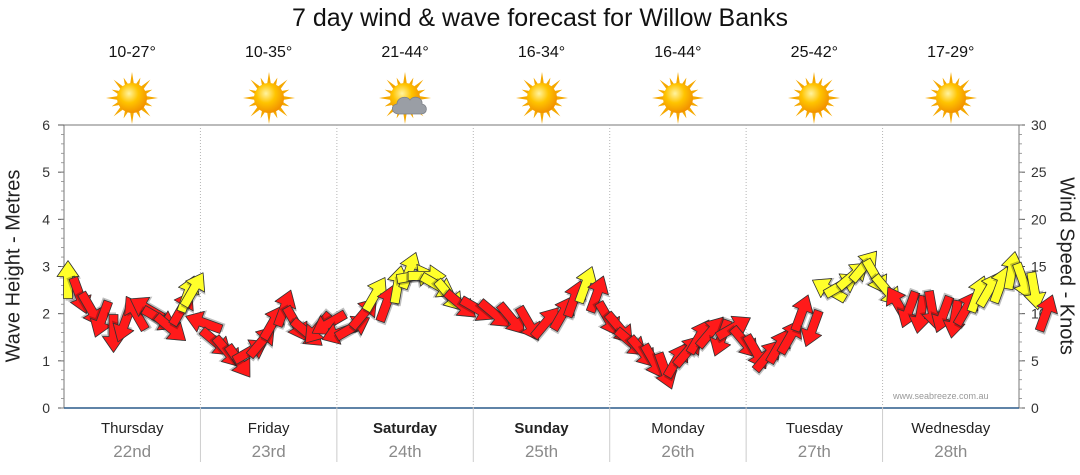 The height and width of the screenshot is (475, 1080). I want to click on day-name-label: Wednesday, so click(951, 428).